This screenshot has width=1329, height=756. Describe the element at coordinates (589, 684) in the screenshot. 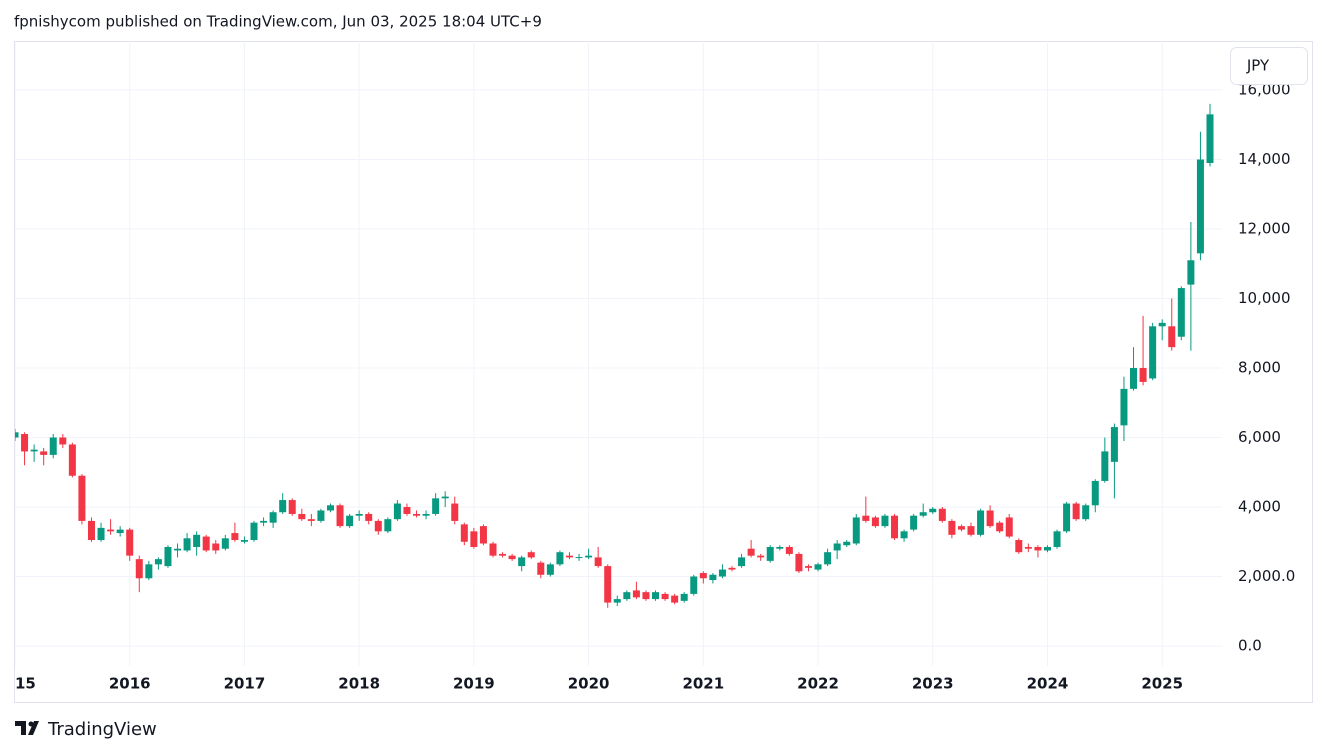

I see `x-tick-label: 2020` at that location.